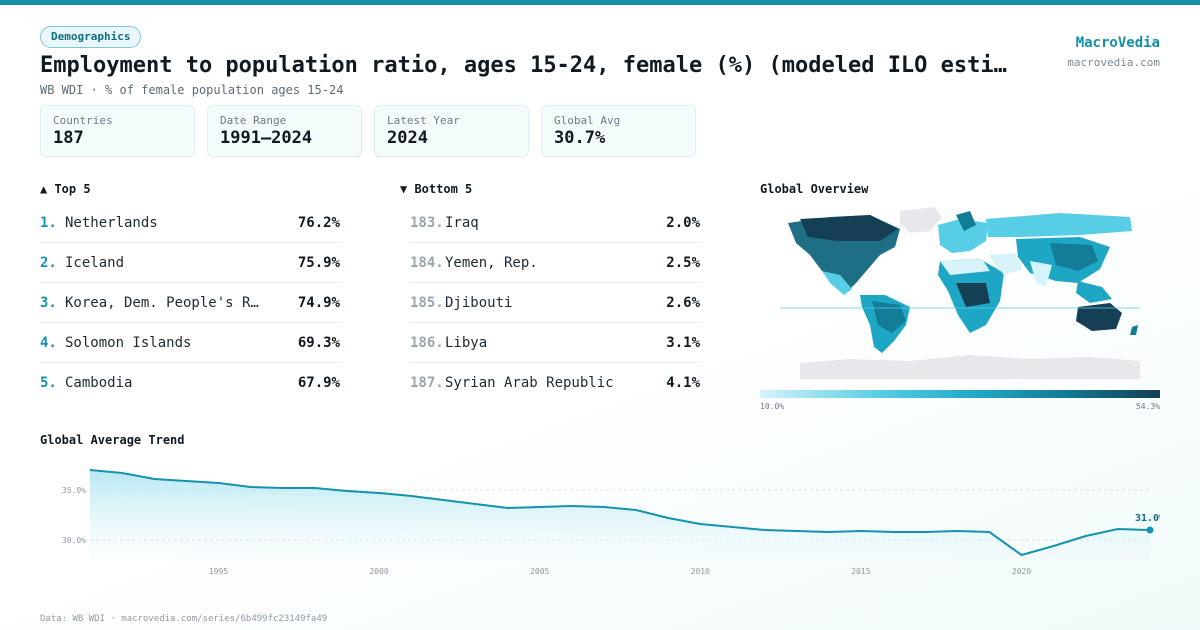 This screenshot has height=630, width=1200. I want to click on stat-label: Date Range, so click(253, 120).